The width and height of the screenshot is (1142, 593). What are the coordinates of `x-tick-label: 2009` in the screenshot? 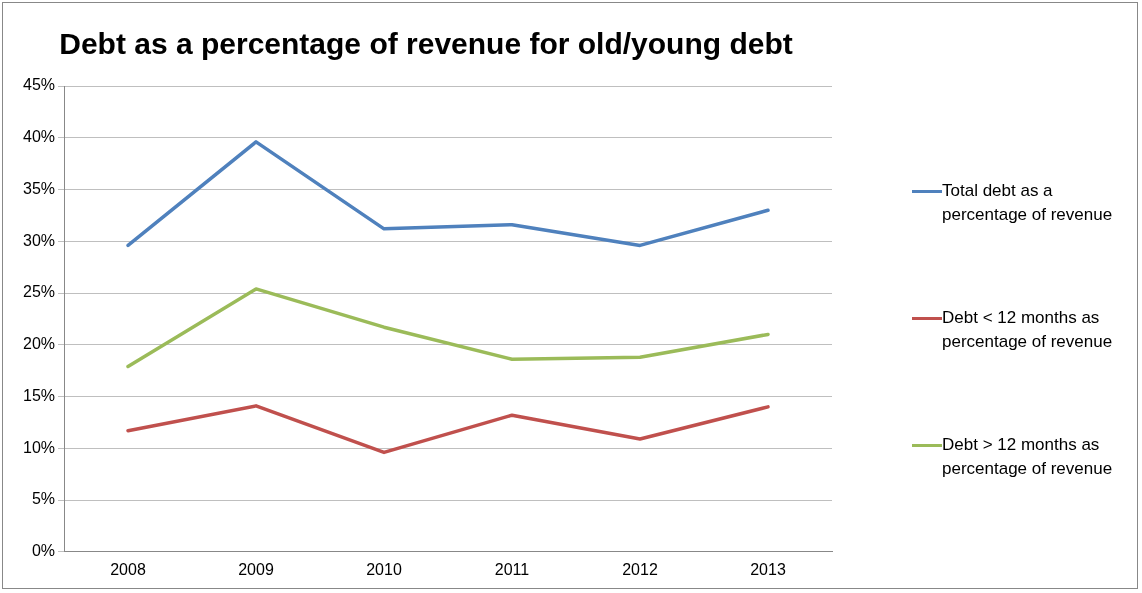 It's located at (256, 569).